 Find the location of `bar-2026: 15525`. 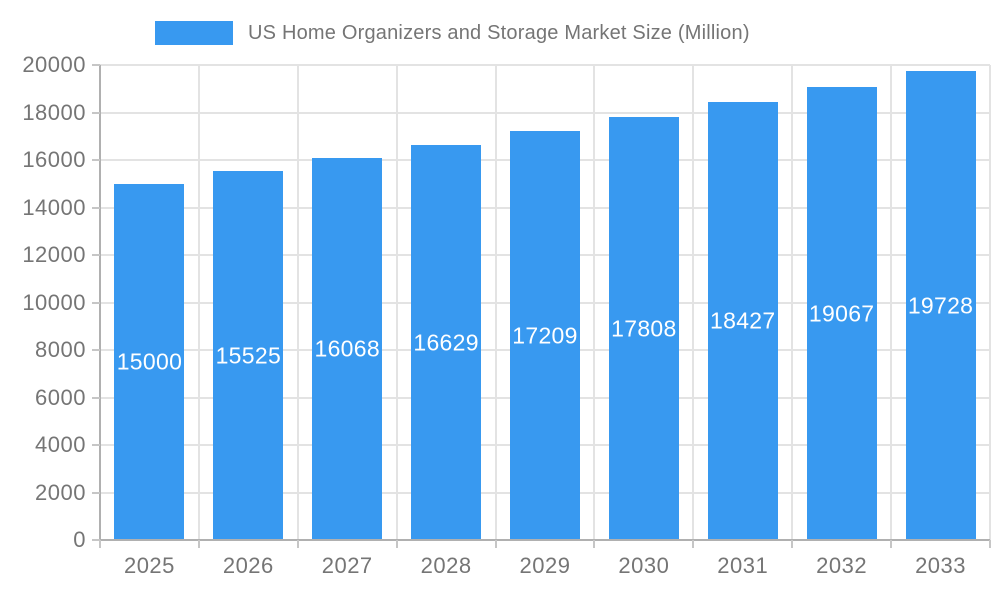

bar-2026: 15525 is located at coordinates (248, 355).